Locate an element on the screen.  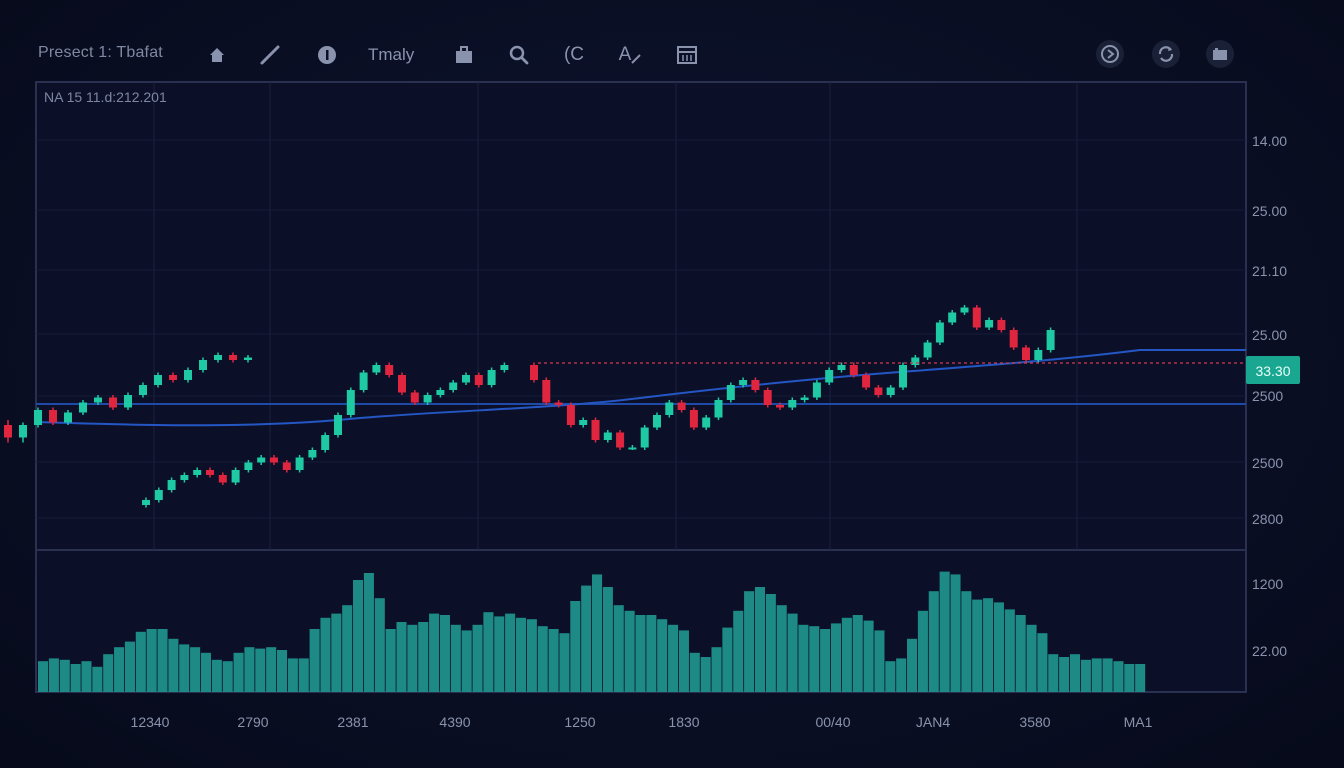
draw-line-button is located at coordinates (270, 55).